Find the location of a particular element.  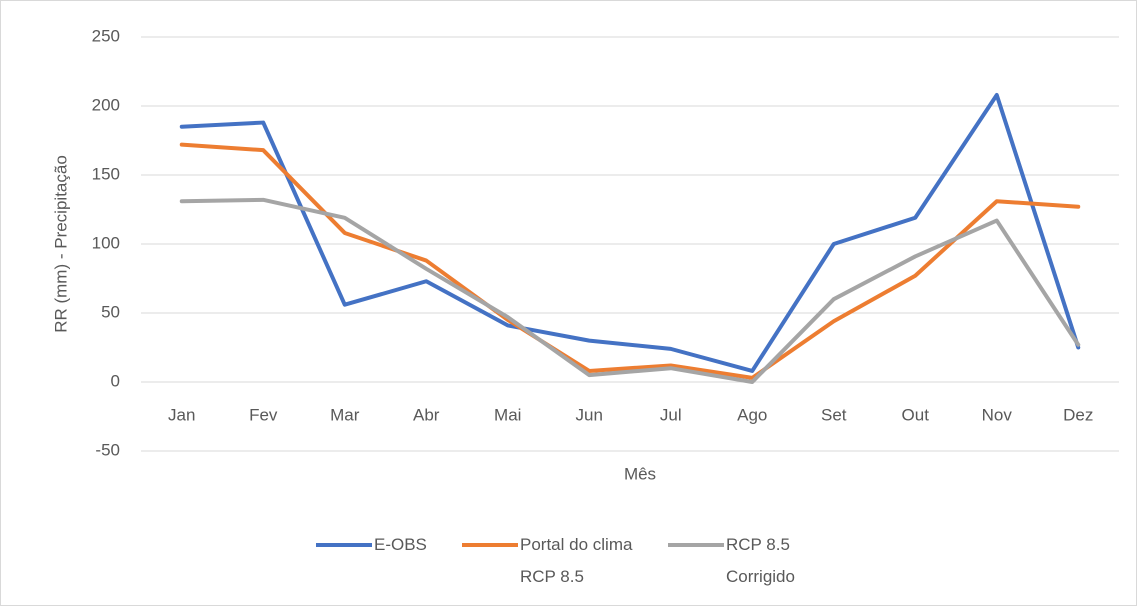

y-tick-label: 150 is located at coordinates (106, 173).